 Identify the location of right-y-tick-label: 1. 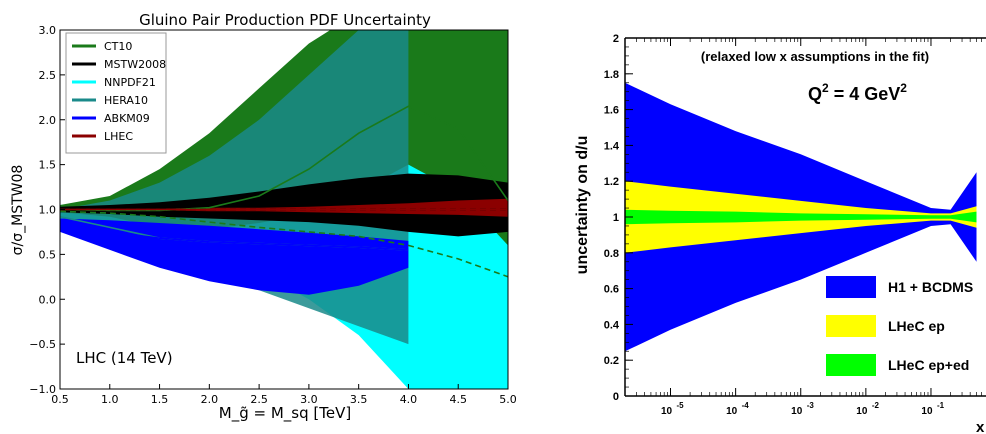
(616, 218).